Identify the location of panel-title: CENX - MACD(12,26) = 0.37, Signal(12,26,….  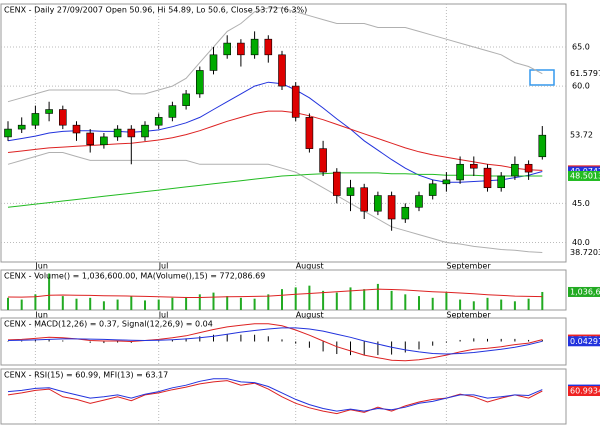
(108, 324).